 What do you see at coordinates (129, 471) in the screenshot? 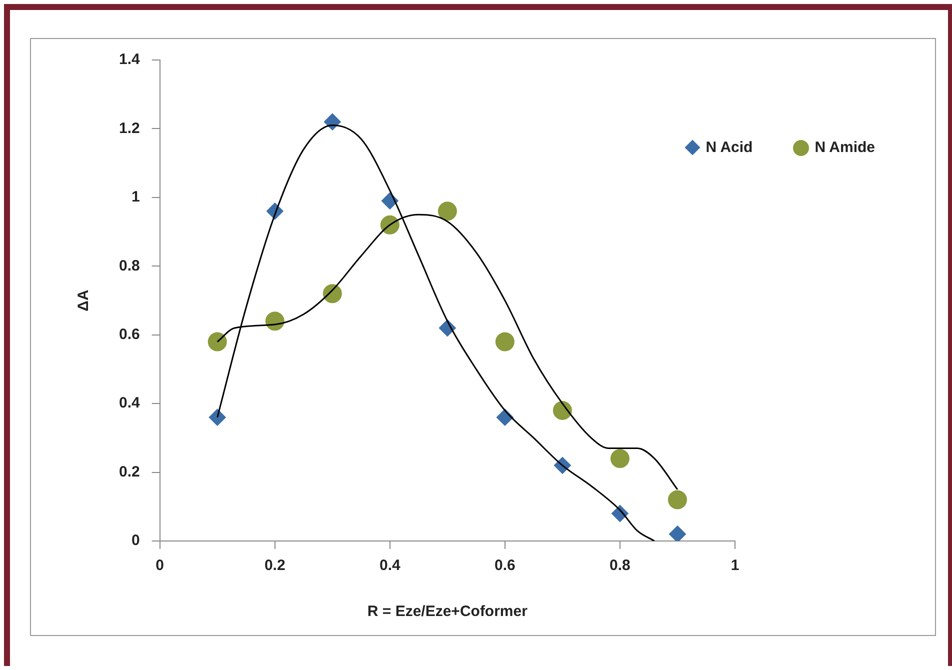
I see `y-tick-label: 0.2` at bounding box center [129, 471].